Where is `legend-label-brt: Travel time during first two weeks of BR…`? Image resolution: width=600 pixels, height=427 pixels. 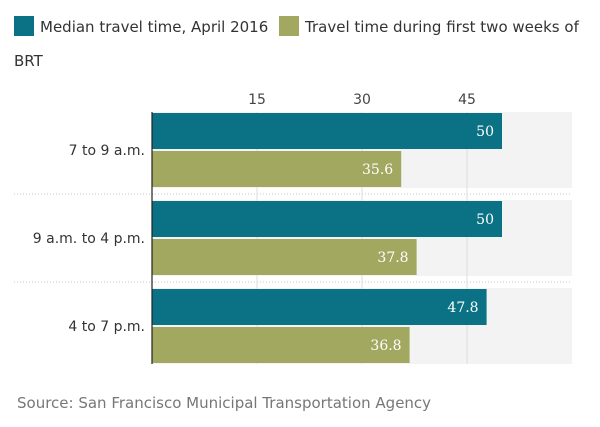 legend-label-brt: Travel time during first two weeks of BR… is located at coordinates (296, 44).